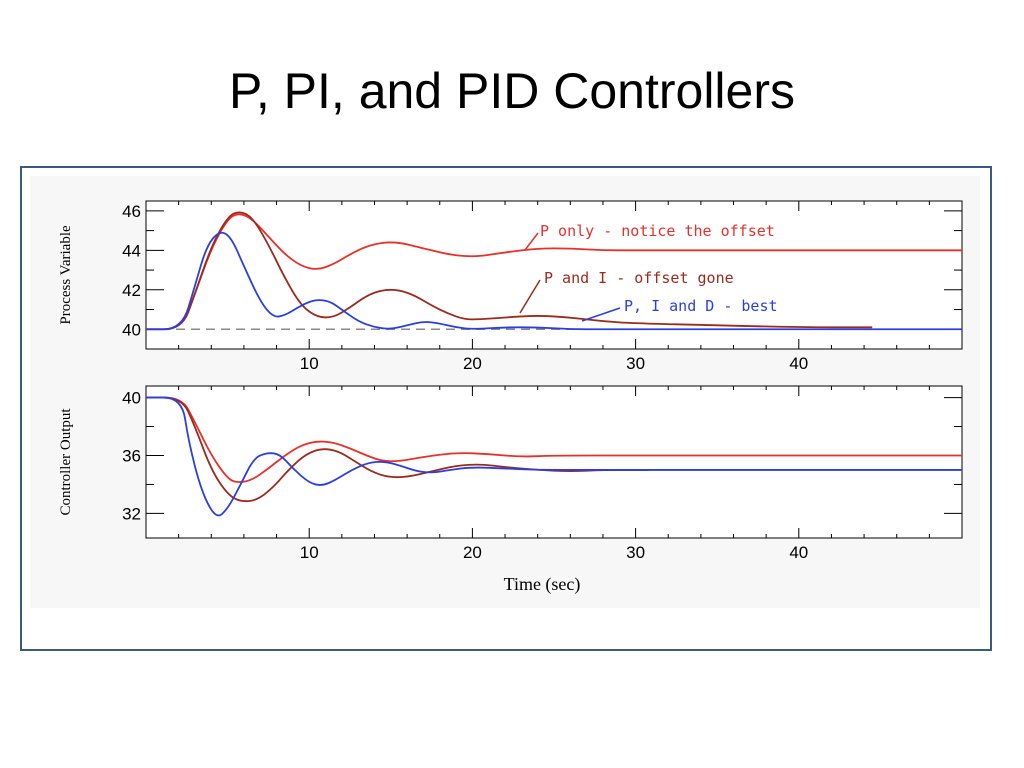  I want to click on annotation-label: P and I - offset gone, so click(639, 278).